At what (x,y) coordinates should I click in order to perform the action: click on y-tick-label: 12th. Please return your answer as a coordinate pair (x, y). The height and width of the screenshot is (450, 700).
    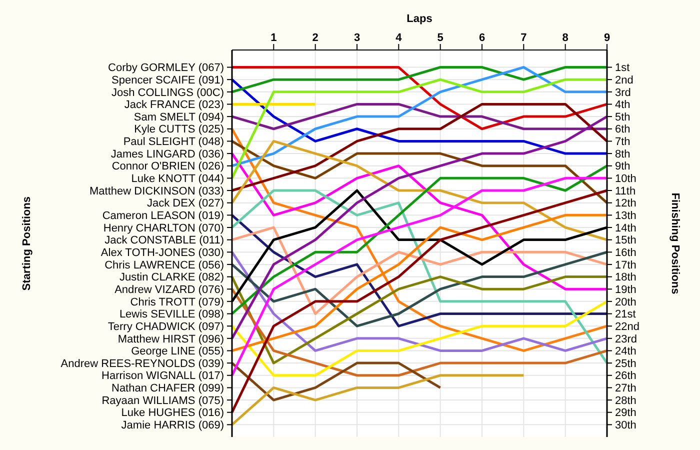
    Looking at the image, I should click on (625, 204).